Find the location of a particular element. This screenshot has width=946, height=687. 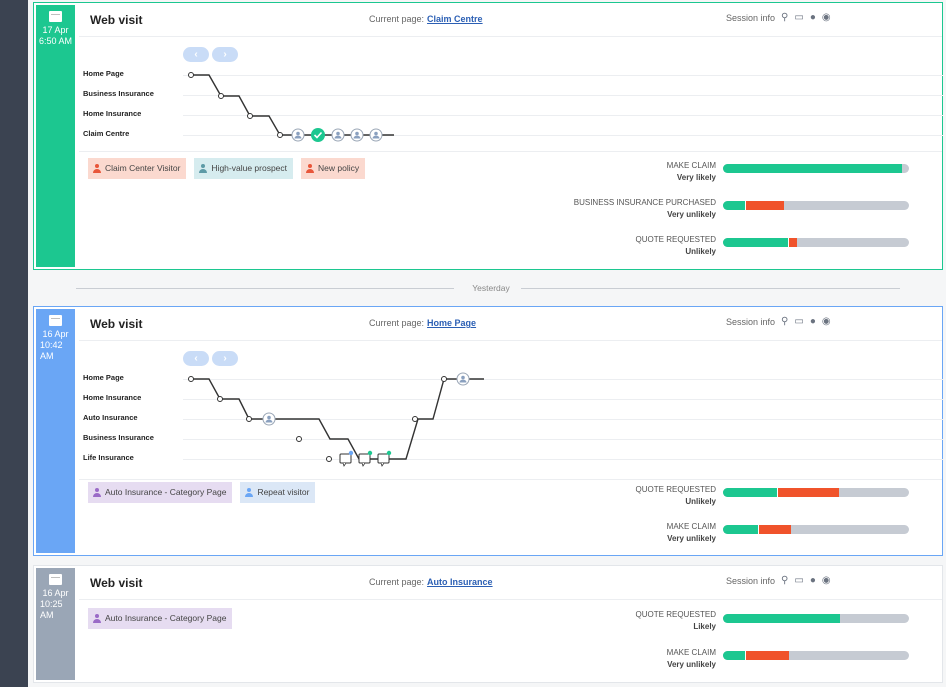

current-page: Current page: Auto Insurance is located at coordinates (431, 582).